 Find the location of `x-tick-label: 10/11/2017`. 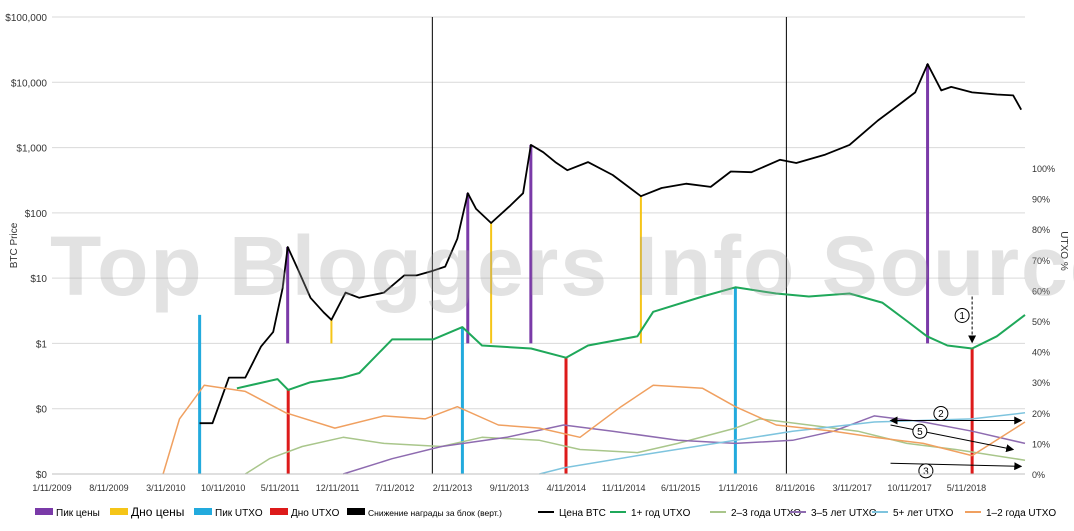

x-tick-label: 10/11/2017 is located at coordinates (909, 488).